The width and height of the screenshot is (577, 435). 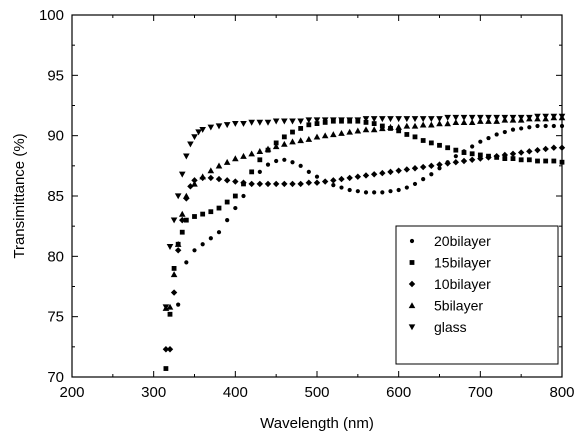 I want to click on y-tick-label: 80, so click(x=55, y=256).